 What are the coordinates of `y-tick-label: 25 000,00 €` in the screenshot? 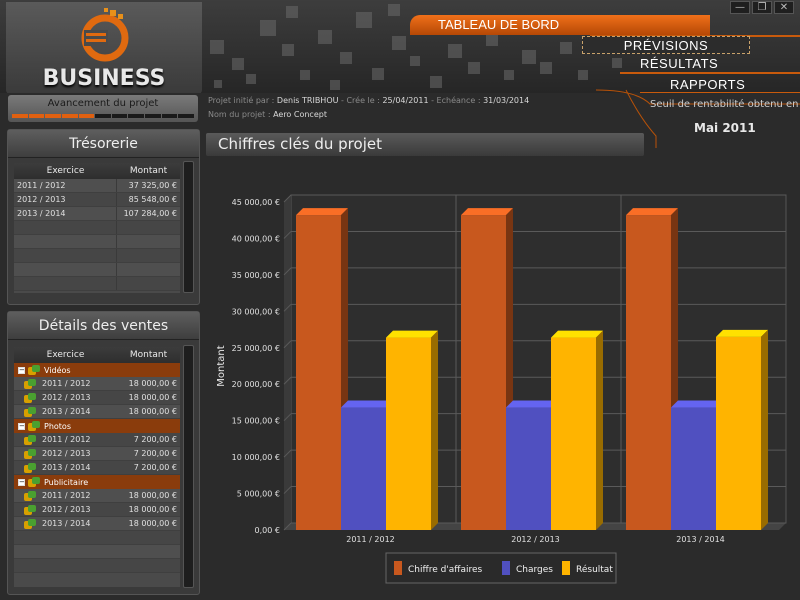 It's located at (256, 348).